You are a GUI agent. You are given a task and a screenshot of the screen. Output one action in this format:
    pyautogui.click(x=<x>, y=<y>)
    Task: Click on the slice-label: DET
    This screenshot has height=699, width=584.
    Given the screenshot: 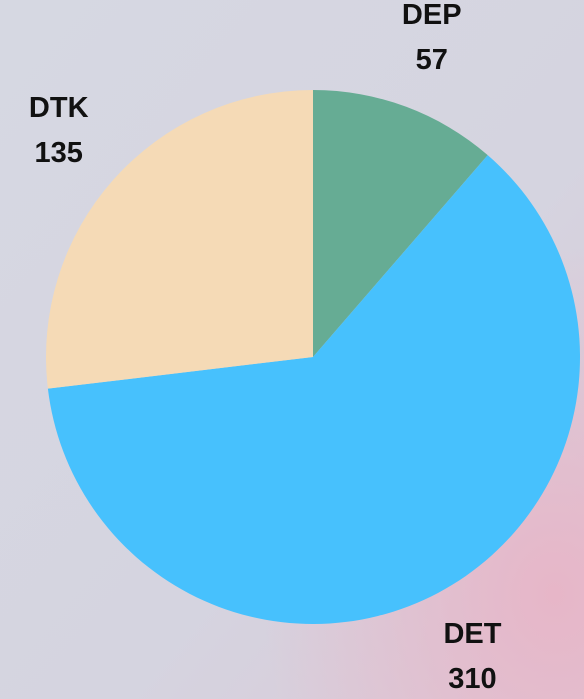 What is the action you would take?
    pyautogui.click(x=472, y=634)
    